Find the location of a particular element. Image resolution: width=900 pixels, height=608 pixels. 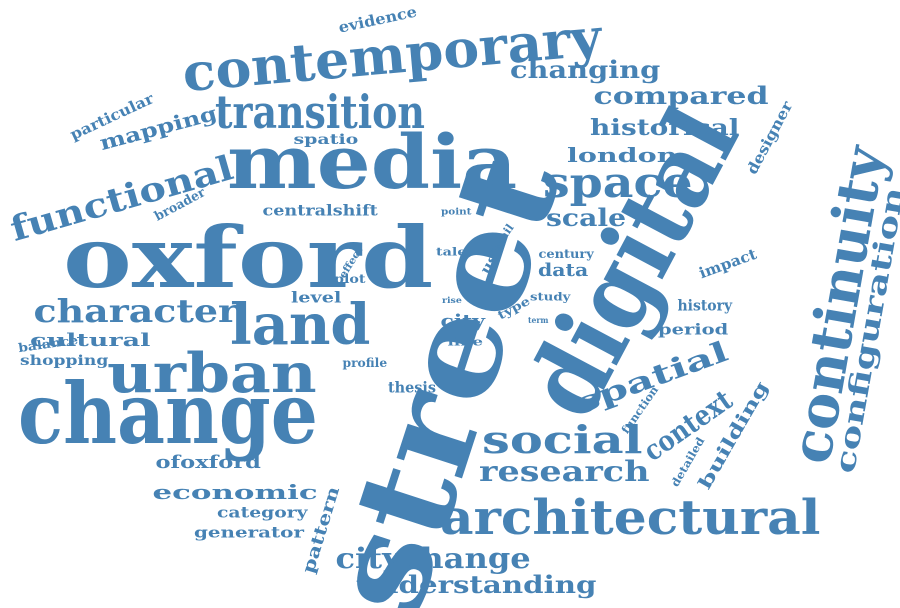

word: category is located at coordinates (262, 512).